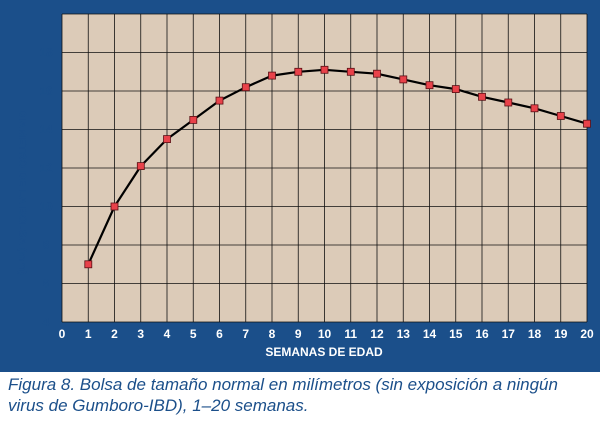 The width and height of the screenshot is (600, 421). What do you see at coordinates (482, 334) in the screenshot?
I see `x-tick-label: 16` at bounding box center [482, 334].